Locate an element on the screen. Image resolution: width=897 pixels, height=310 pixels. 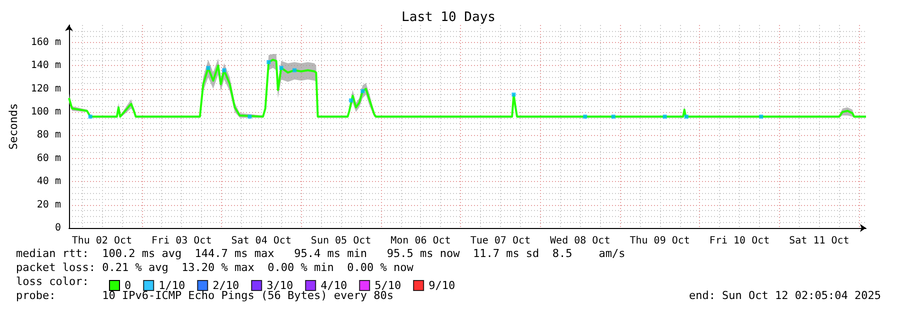
legend-title: loss color: is located at coordinates (52, 281).